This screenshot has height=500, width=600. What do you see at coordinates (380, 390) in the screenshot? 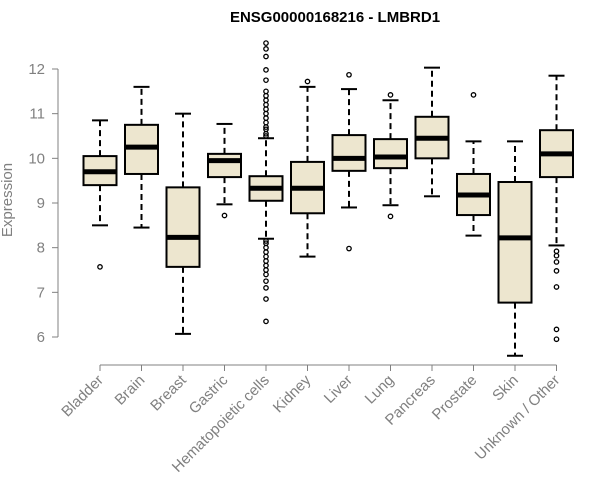
I see `x-tick-label: Lung` at bounding box center [380, 390].